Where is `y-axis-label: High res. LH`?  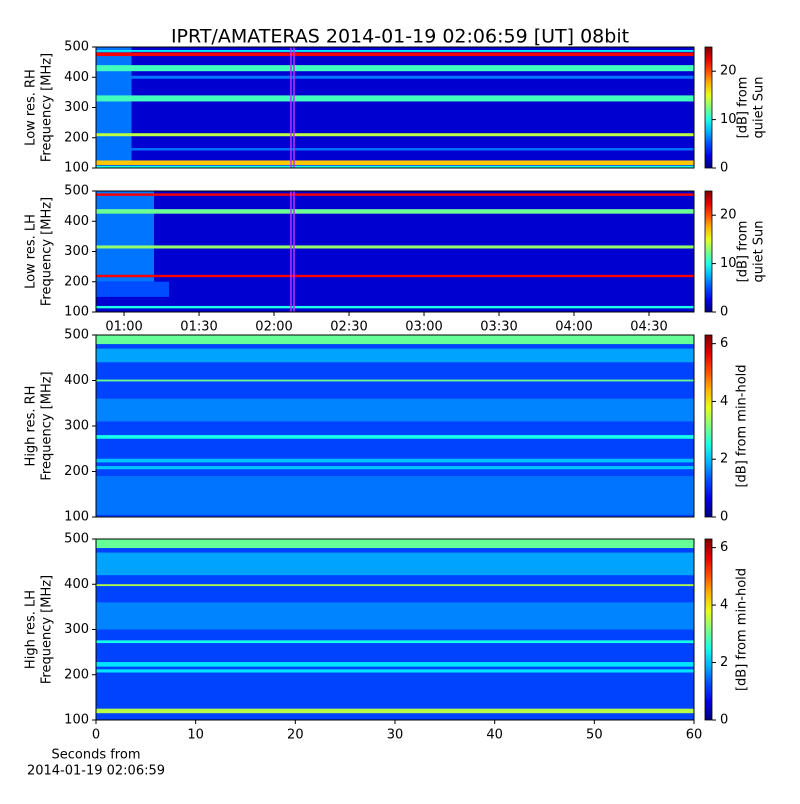
y-axis-label: High res. LH is located at coordinates (31, 629).